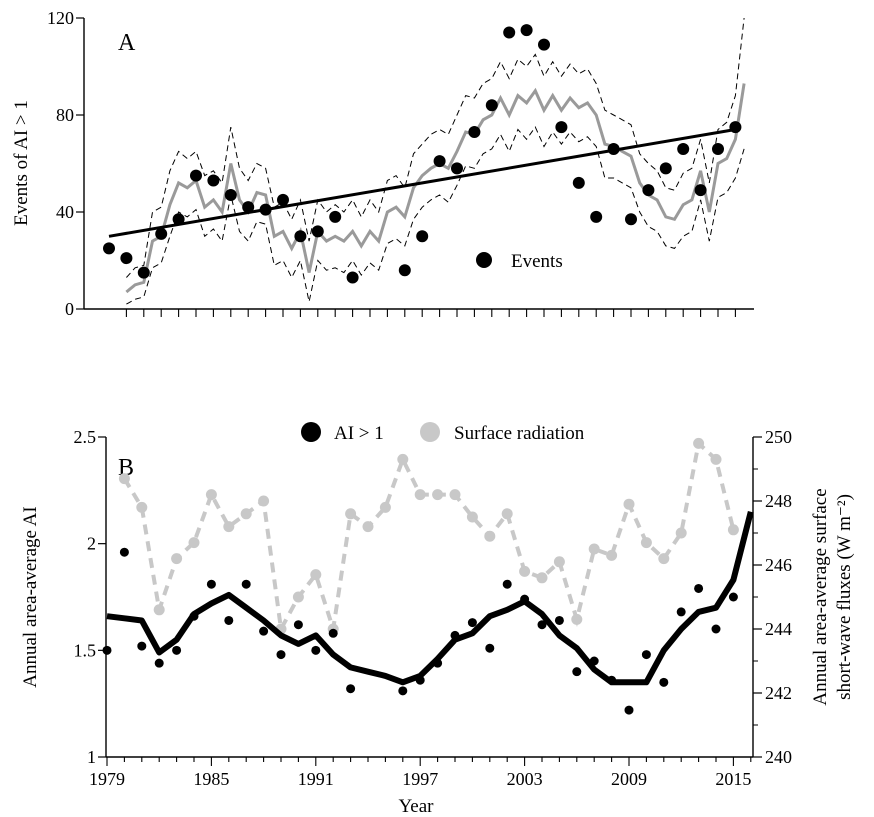 The height and width of the screenshot is (817, 874). I want to click on panel-b-legend: AI > 1 Surface radiation, so click(443, 433).